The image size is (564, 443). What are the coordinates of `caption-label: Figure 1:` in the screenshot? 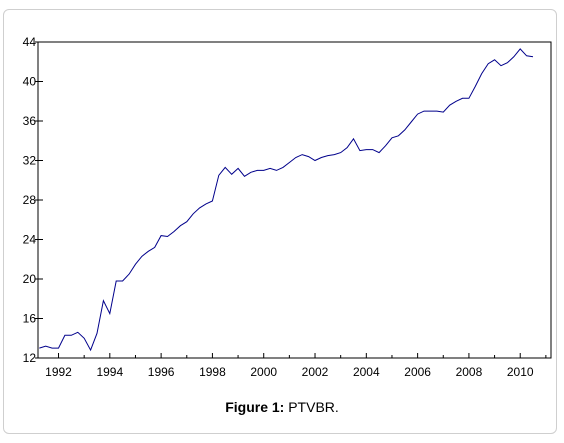 It's located at (255, 407).